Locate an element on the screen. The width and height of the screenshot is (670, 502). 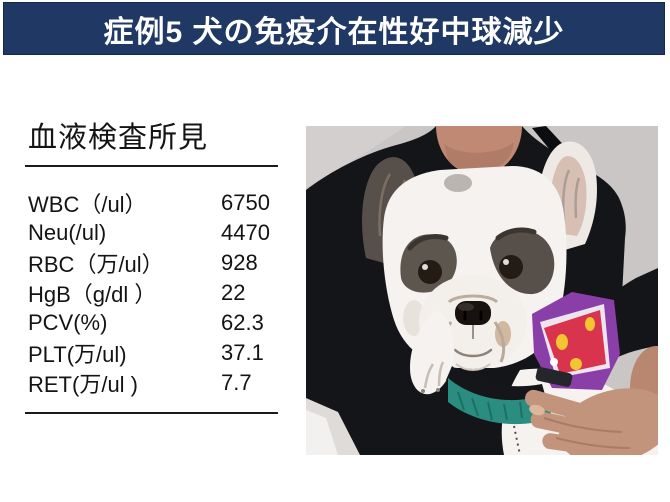
claw-right is located at coordinates (438, 390).